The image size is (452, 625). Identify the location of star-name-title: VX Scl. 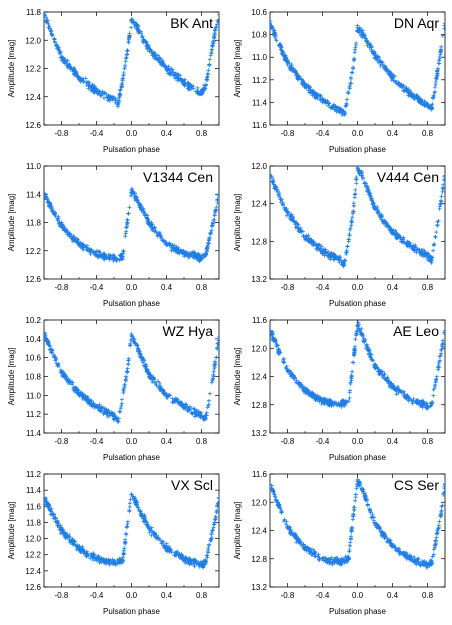
(192, 485).